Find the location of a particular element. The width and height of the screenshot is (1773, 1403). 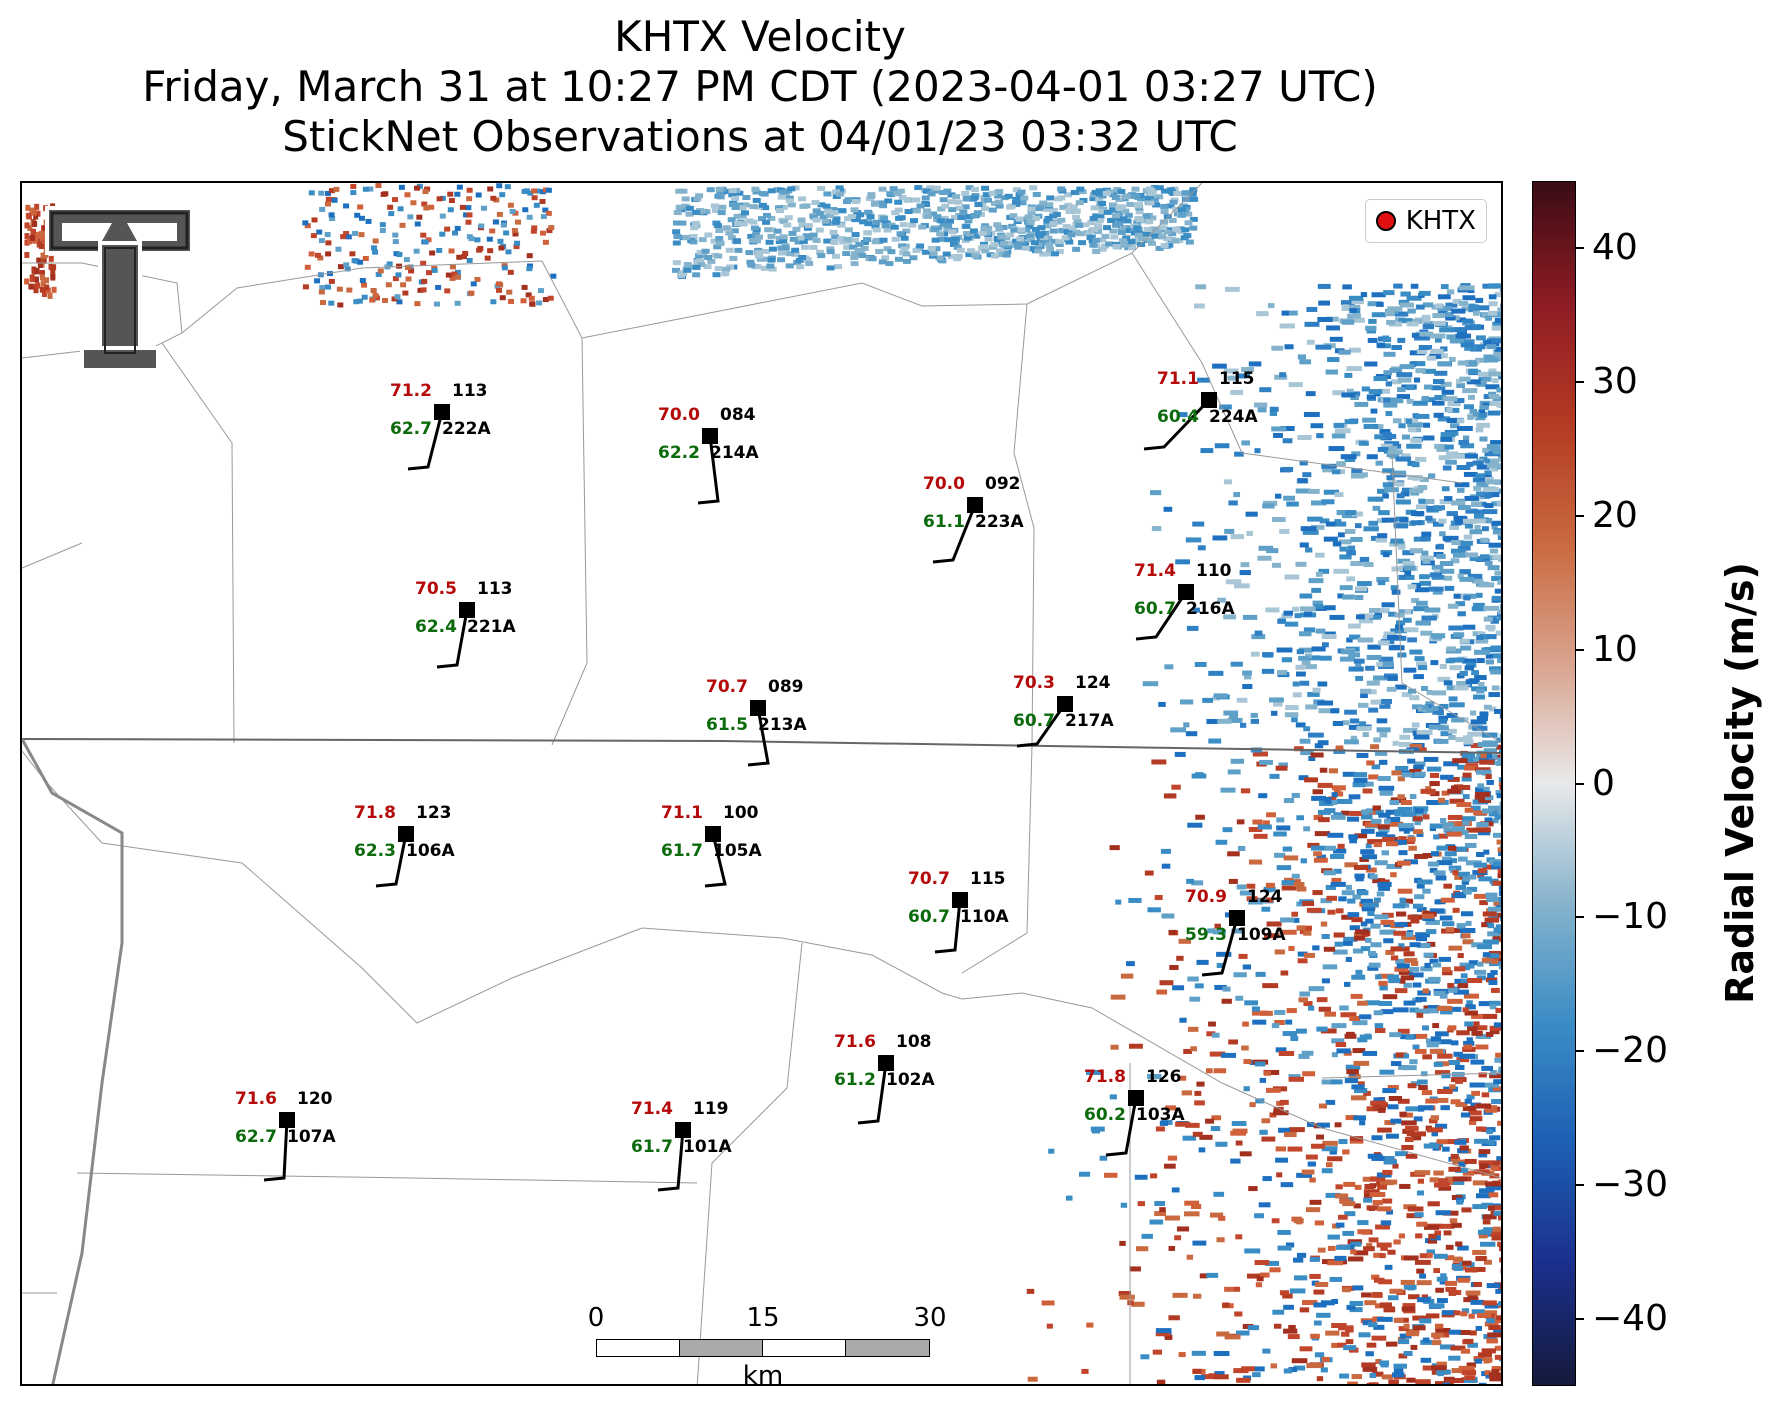

station-id: 216A is located at coordinates (1210, 609).